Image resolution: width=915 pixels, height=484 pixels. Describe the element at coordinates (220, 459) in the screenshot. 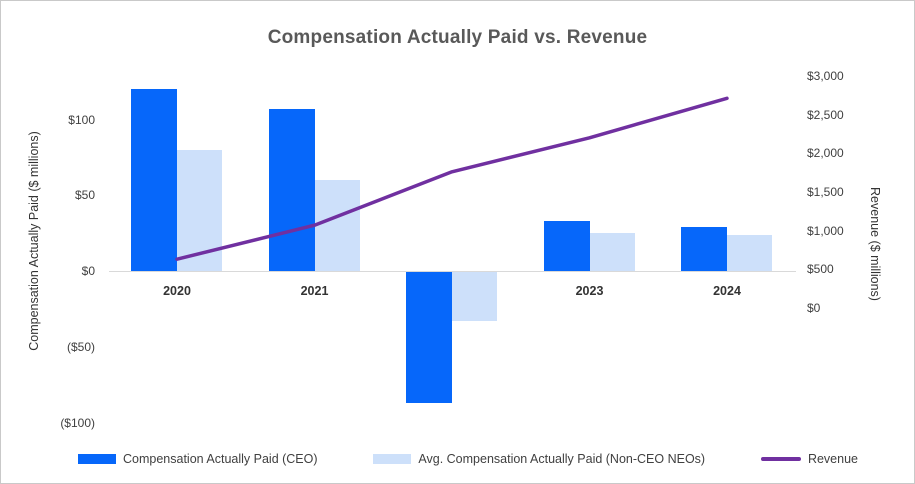

I see `legend-label-ceo: Compensation Actually Paid (CEO)` at that location.